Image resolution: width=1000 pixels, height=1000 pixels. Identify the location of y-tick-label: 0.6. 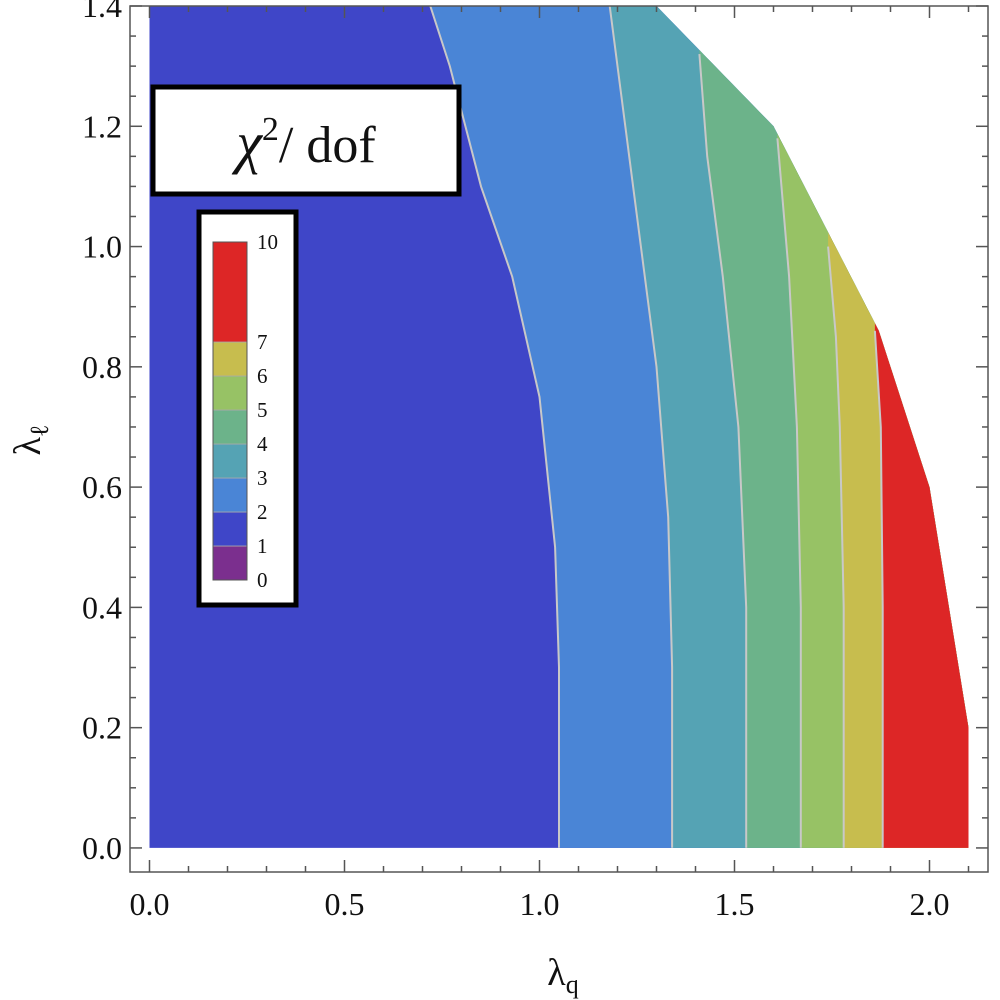
(102, 487).